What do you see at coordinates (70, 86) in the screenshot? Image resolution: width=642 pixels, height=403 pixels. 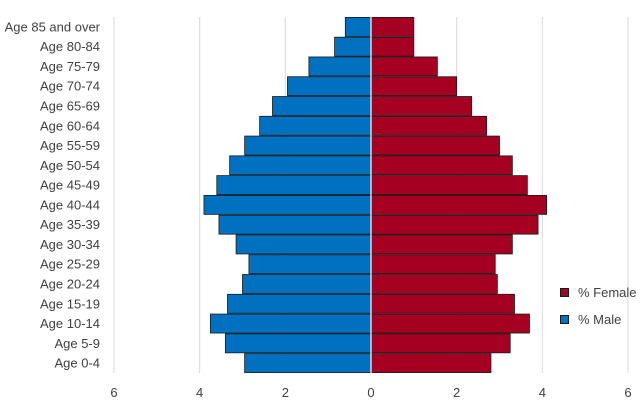 I see `category-label: Age 70-74` at bounding box center [70, 86].